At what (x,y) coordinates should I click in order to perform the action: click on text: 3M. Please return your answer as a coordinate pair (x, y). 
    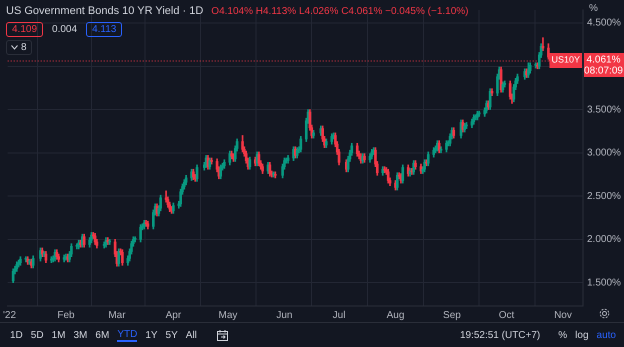
    Looking at the image, I should click on (81, 335).